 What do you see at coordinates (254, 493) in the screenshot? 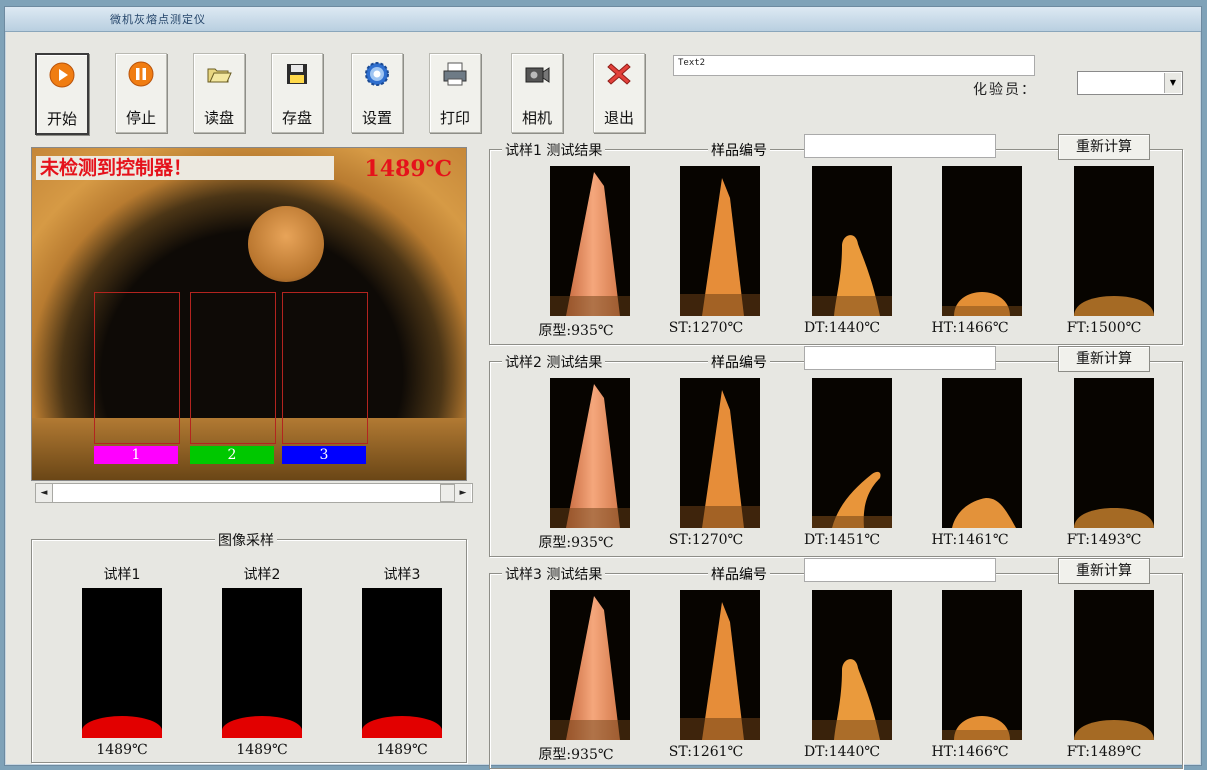
I see `camera-scrollbar: ◄ ►` at bounding box center [254, 493].